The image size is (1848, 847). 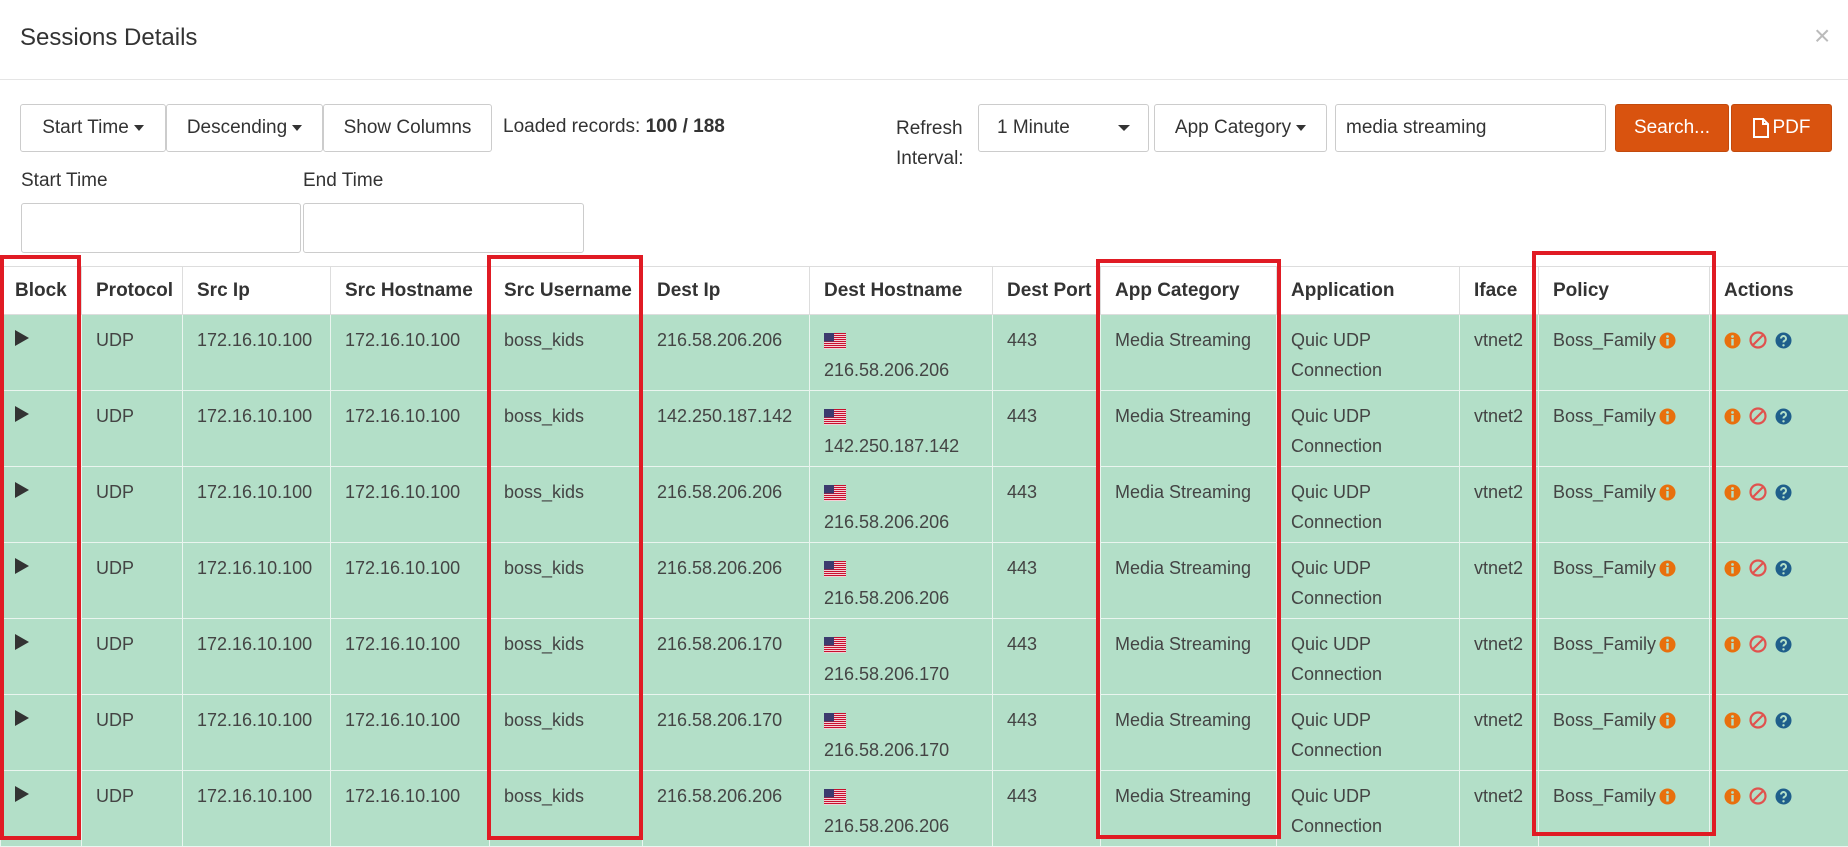 I want to click on select-text: 1 Minute, so click(x=1033, y=128).